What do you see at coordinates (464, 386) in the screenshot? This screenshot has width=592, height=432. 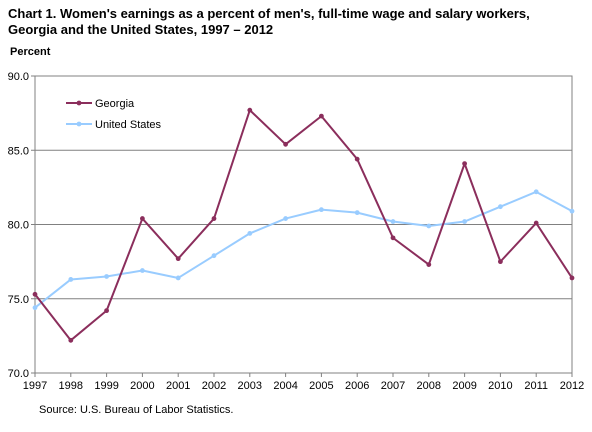 I see `x-tick-label: 2009` at bounding box center [464, 386].